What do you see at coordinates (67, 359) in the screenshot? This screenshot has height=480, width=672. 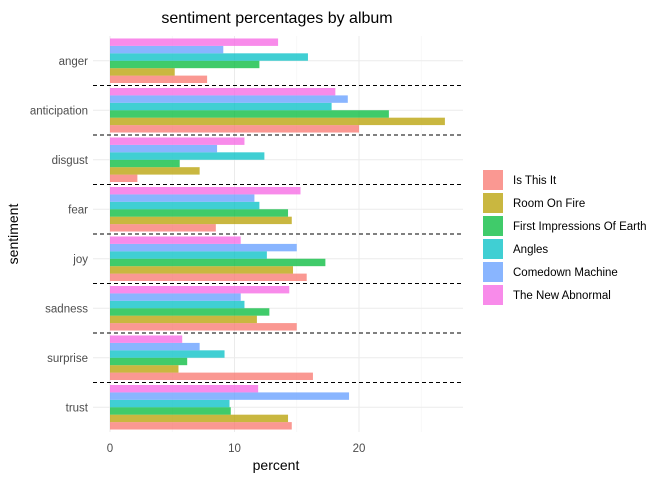 I see `y-tick-label: surprise` at bounding box center [67, 359].